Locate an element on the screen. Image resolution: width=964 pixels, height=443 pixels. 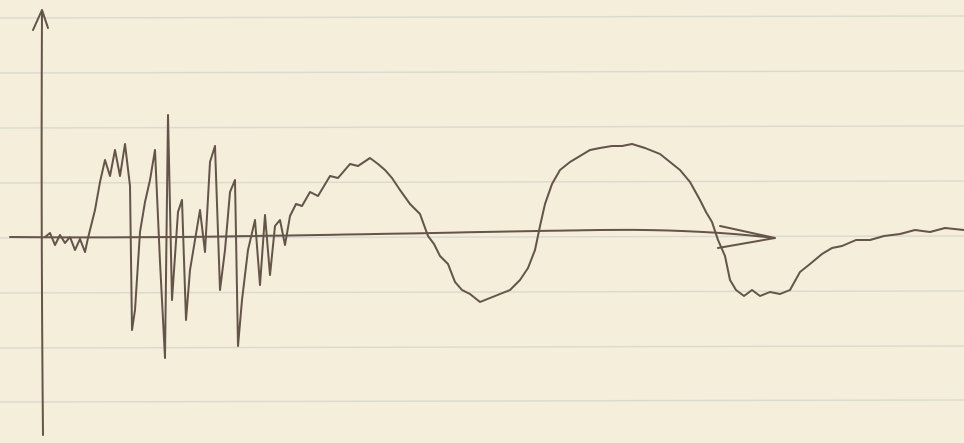
vertical-axis is located at coordinates (42, 223).